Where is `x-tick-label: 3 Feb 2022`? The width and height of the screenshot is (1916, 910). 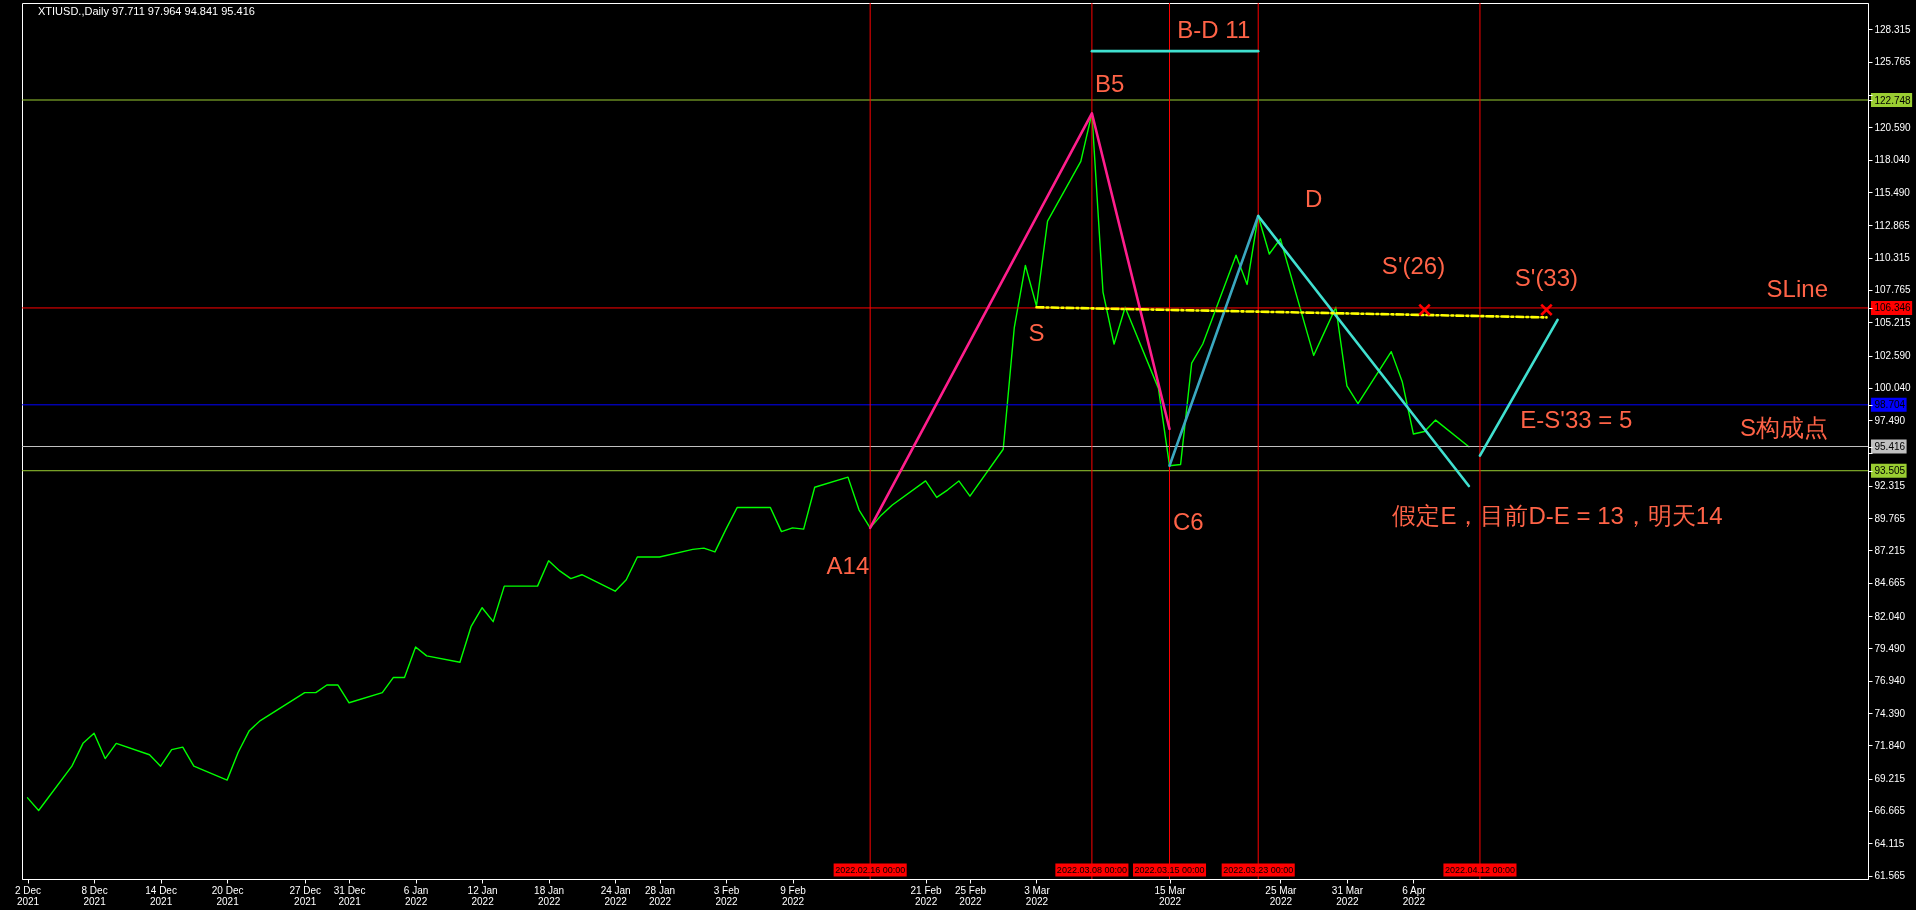
x-tick-label: 3 Feb 2022 is located at coordinates (726, 895).